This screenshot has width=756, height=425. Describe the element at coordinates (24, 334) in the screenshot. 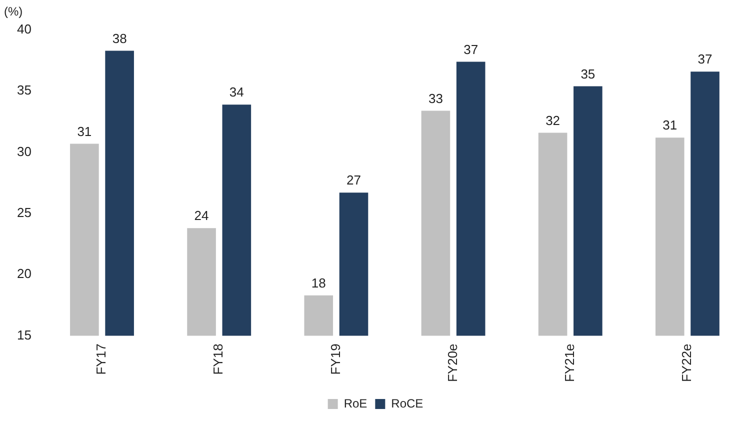

I see `y-tick-label: 15` at that location.